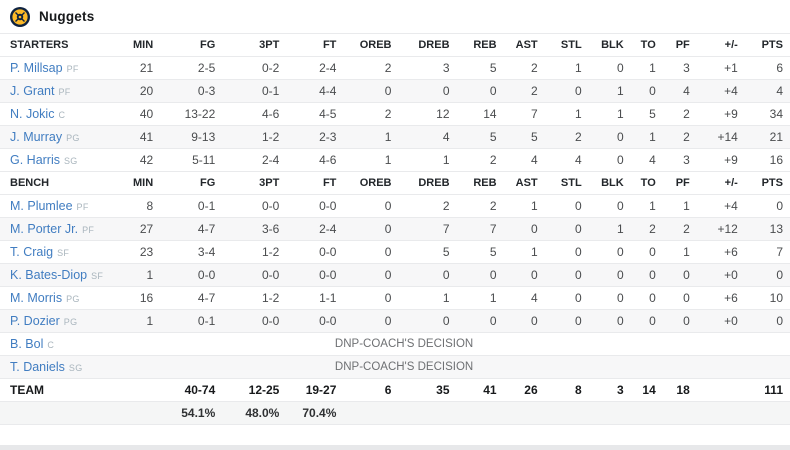  Describe the element at coordinates (206, 252) in the screenshot. I see `stat-cell: 3-4` at that location.